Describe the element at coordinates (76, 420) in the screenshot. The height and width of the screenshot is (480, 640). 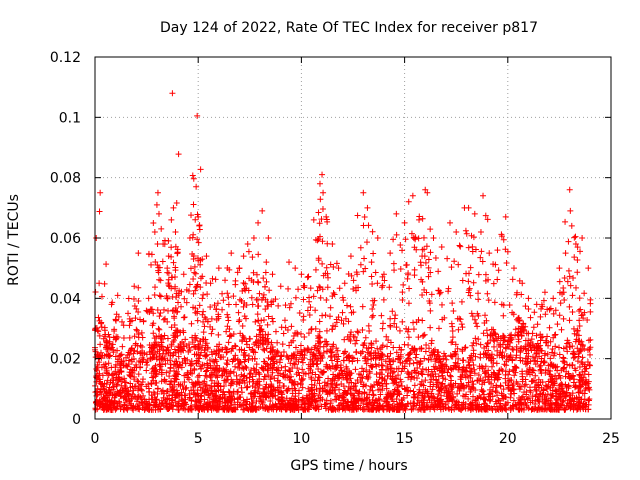
I see `y-tick-label: 0` at that location.